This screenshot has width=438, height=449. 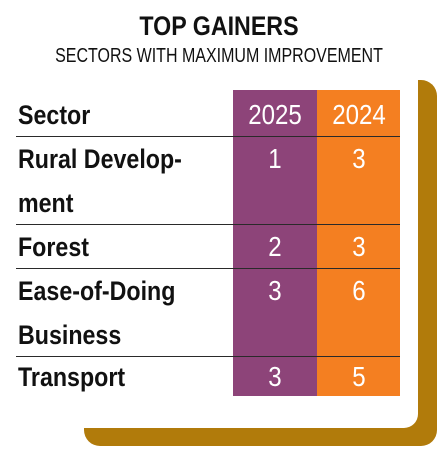 What do you see at coordinates (54, 115) in the screenshot?
I see `header-sector: Sector` at bounding box center [54, 115].